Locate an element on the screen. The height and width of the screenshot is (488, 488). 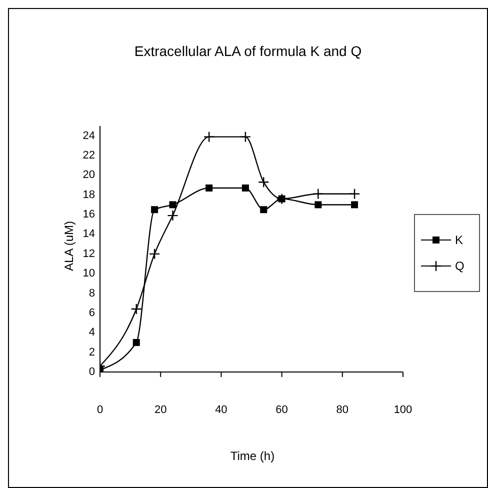
y-tick-label: 2 is located at coordinates (91, 352).